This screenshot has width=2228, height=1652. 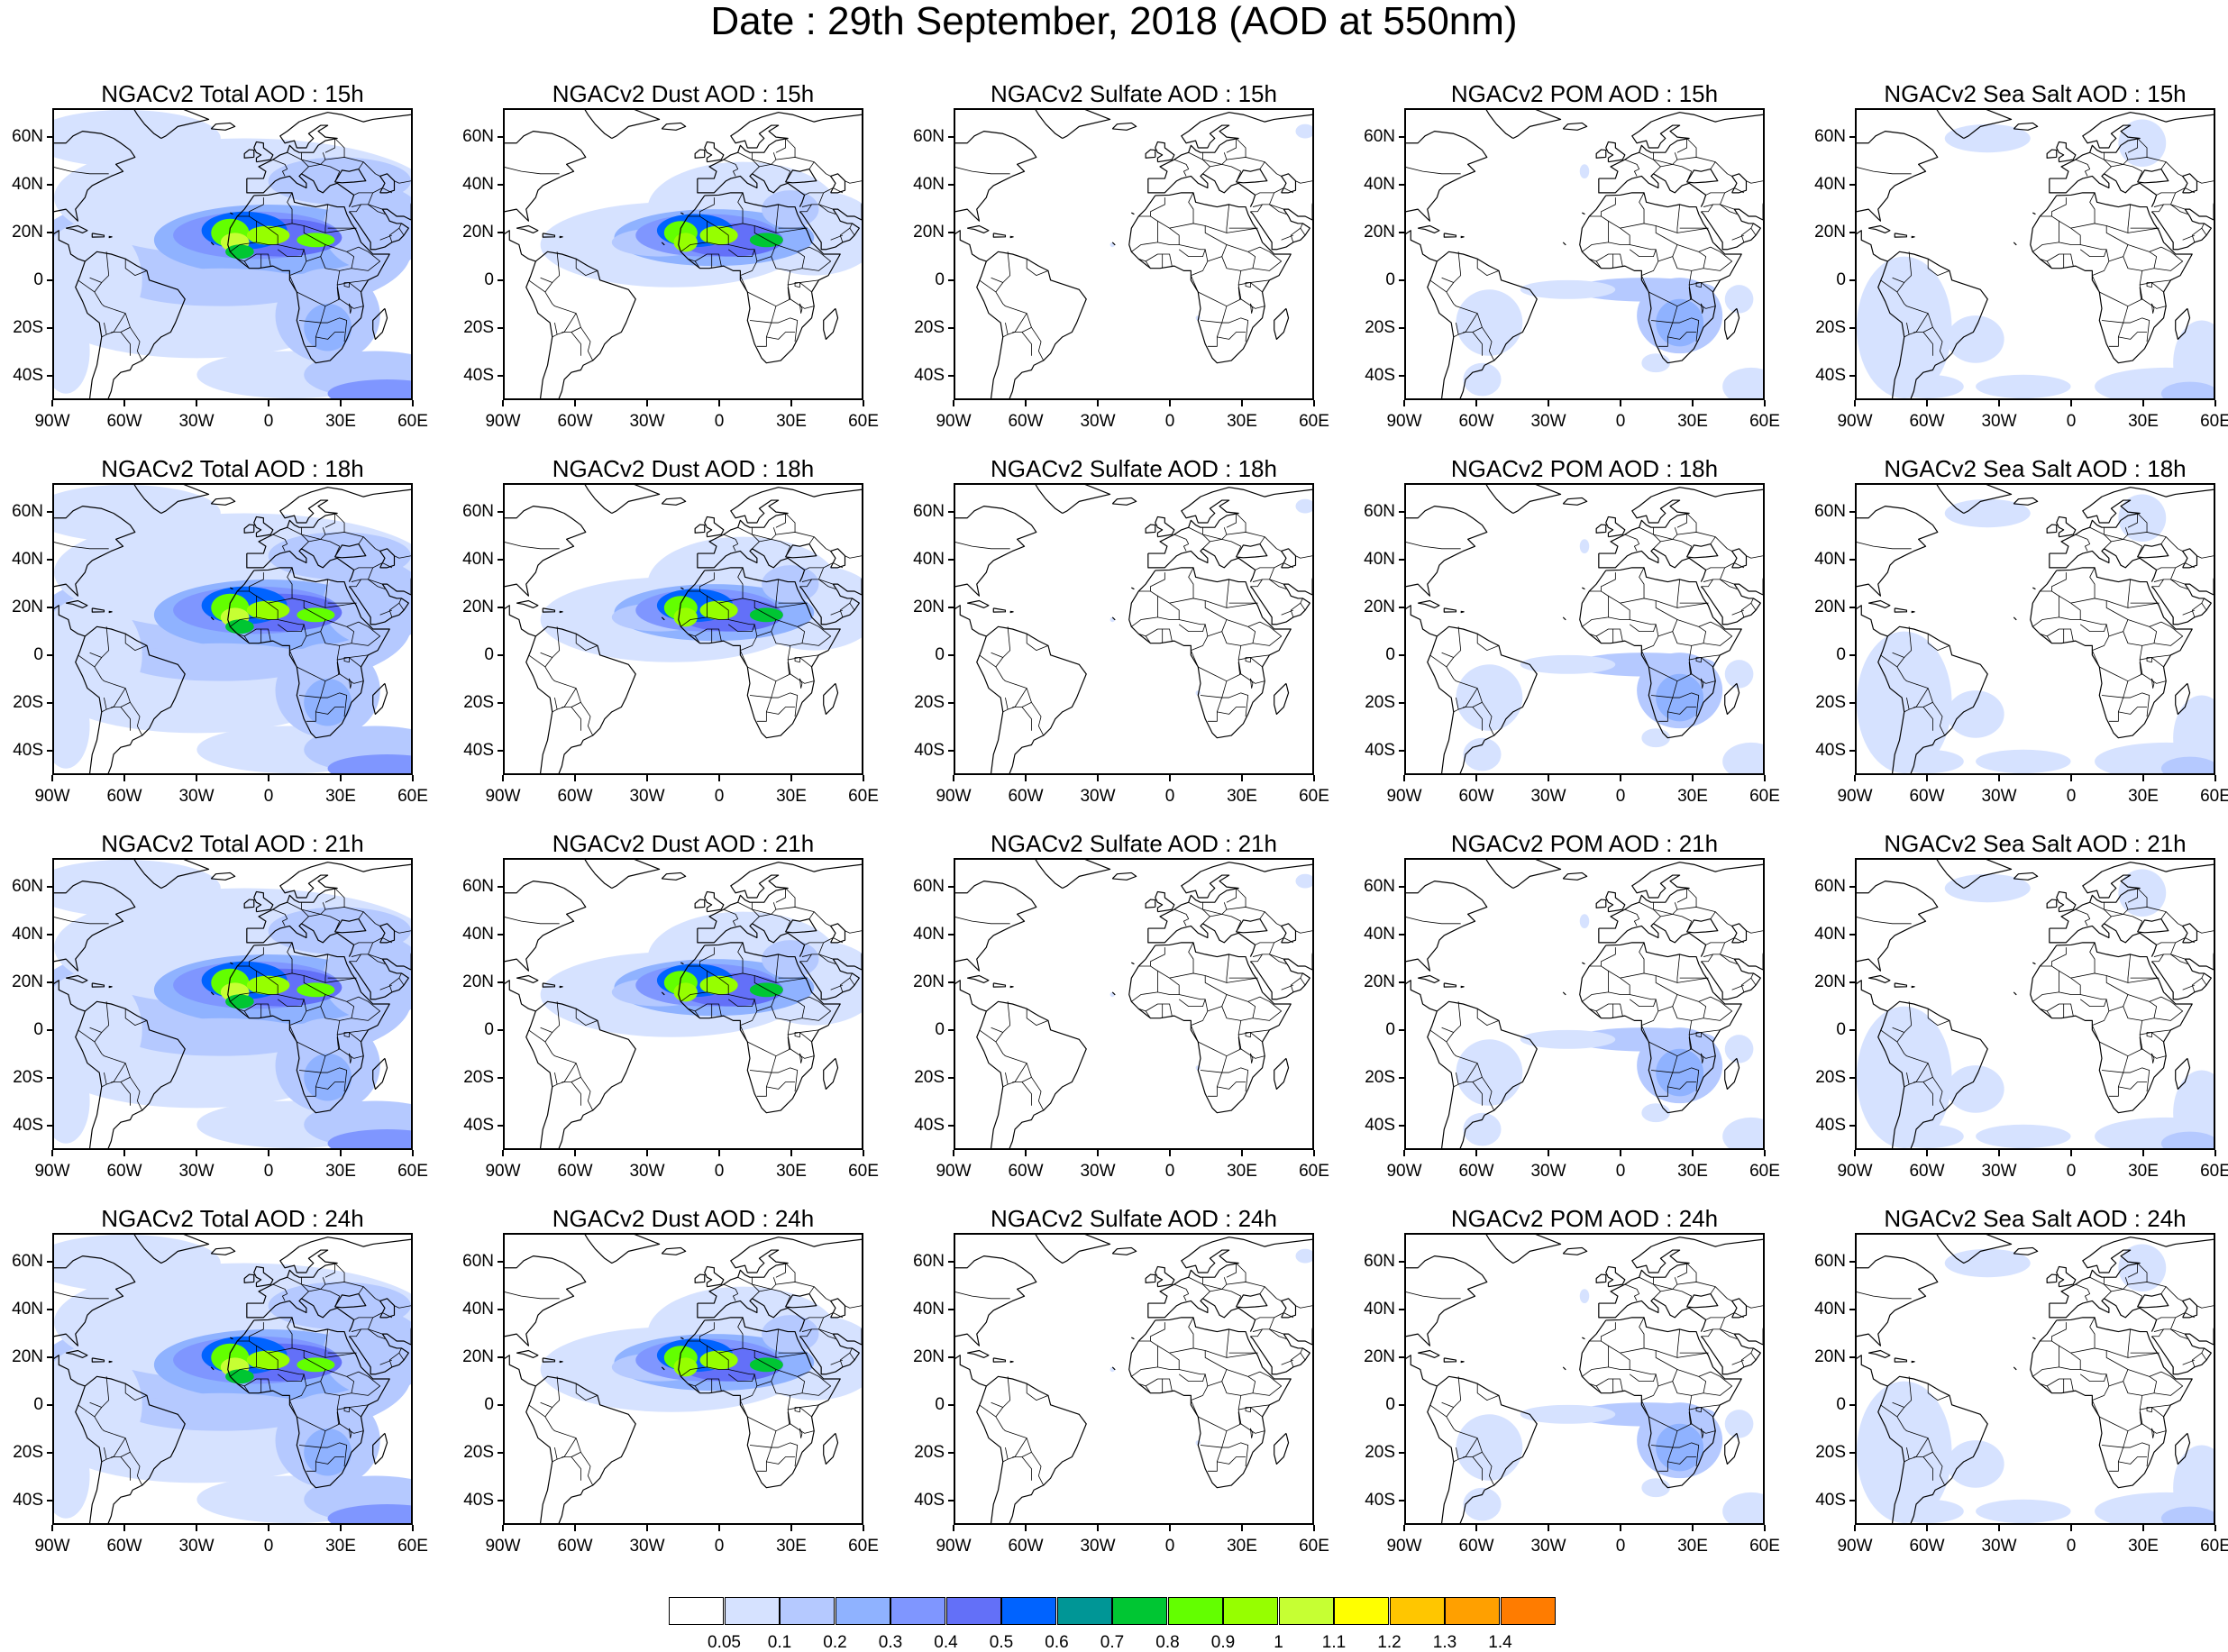 I want to click on lat-label: 60N, so click(x=1379, y=136).